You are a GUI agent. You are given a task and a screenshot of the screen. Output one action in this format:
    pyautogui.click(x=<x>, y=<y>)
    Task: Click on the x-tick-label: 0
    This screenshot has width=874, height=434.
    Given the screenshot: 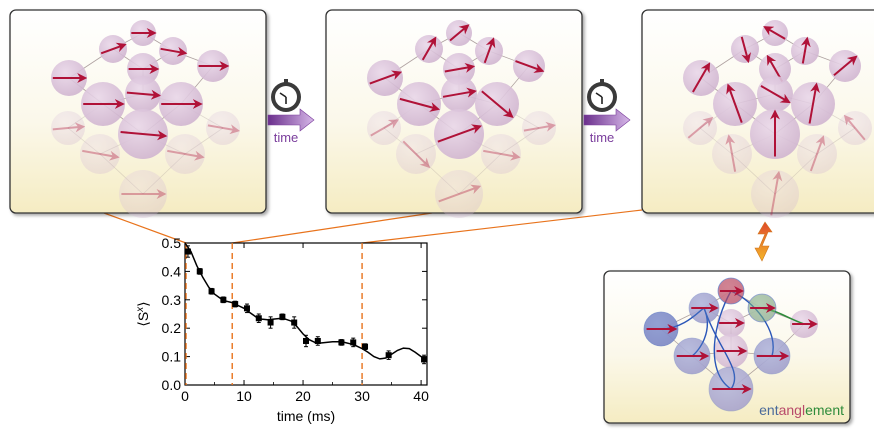 What is the action you would take?
    pyautogui.click(x=185, y=396)
    